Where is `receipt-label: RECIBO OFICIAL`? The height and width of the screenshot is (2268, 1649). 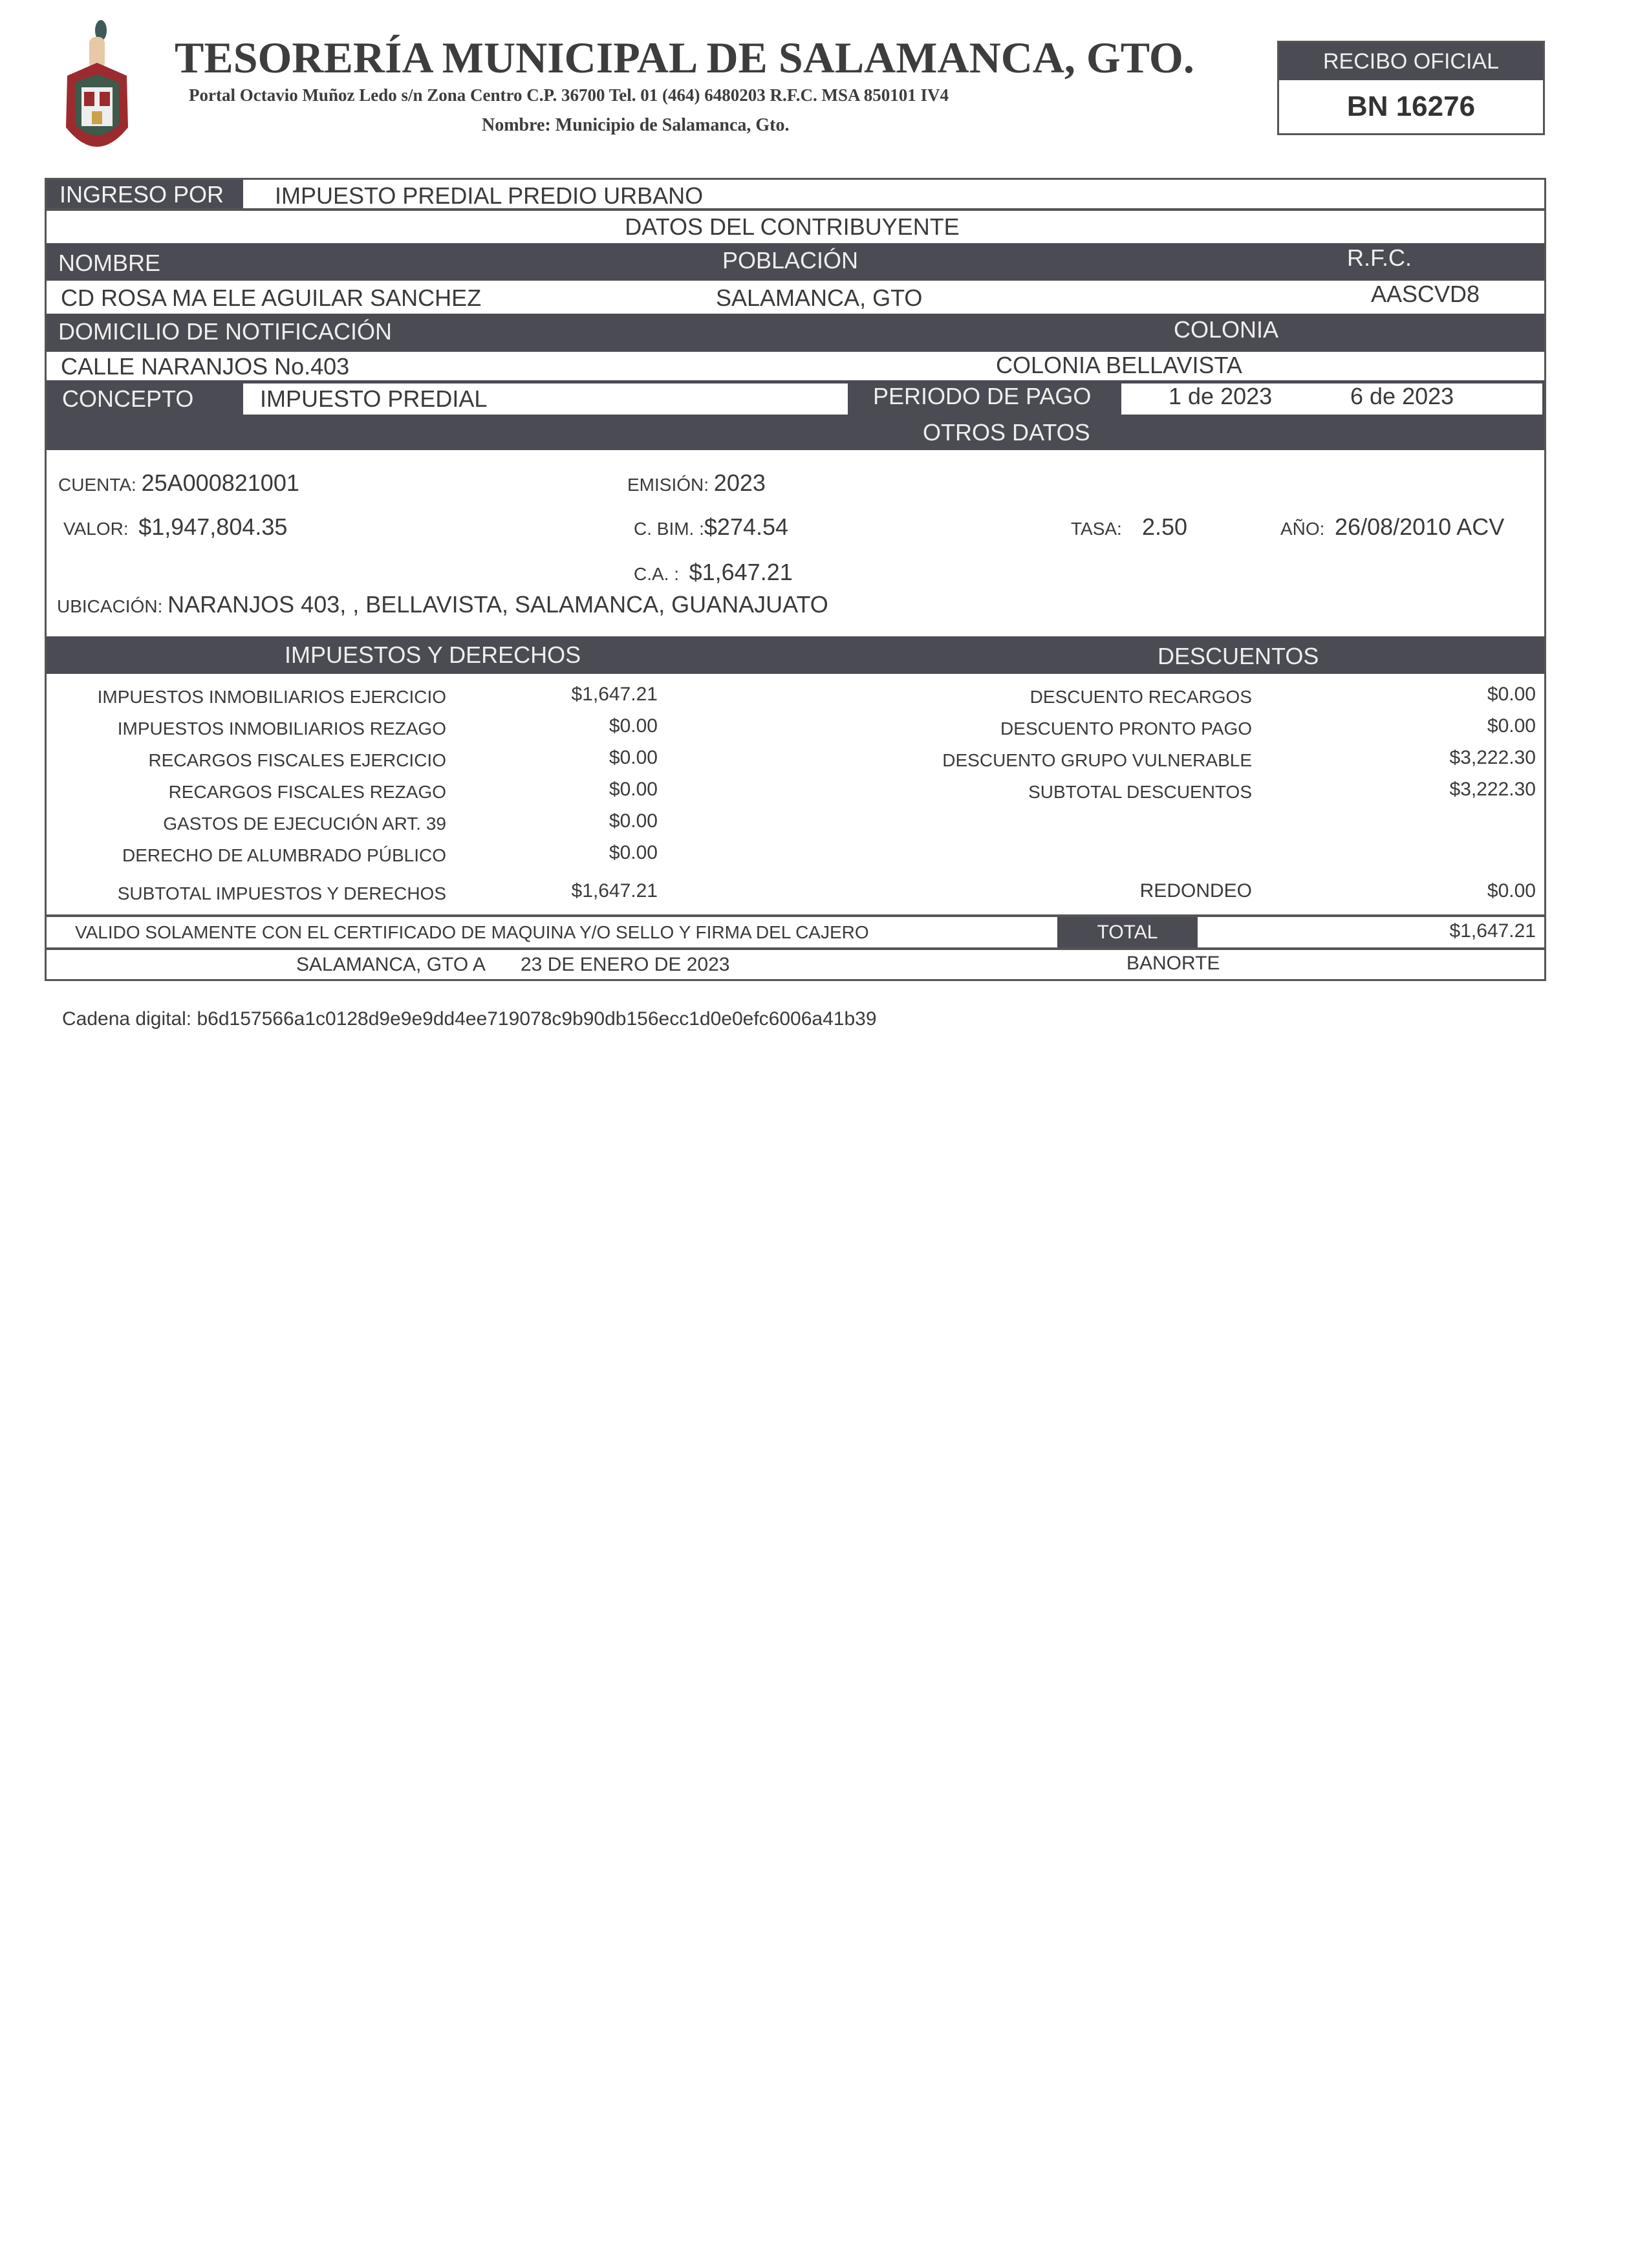
receipt-label: RECIBO OFICIAL is located at coordinates (1411, 61).